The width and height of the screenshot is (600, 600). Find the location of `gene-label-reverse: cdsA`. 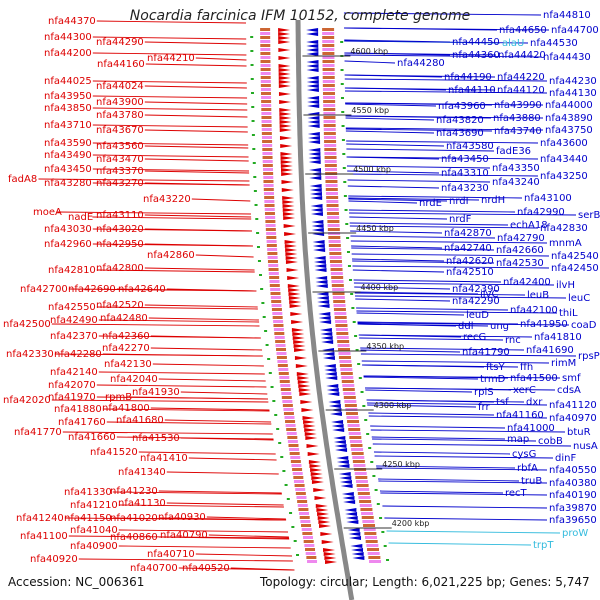

gene-label-reverse: cdsA is located at coordinates (569, 390).